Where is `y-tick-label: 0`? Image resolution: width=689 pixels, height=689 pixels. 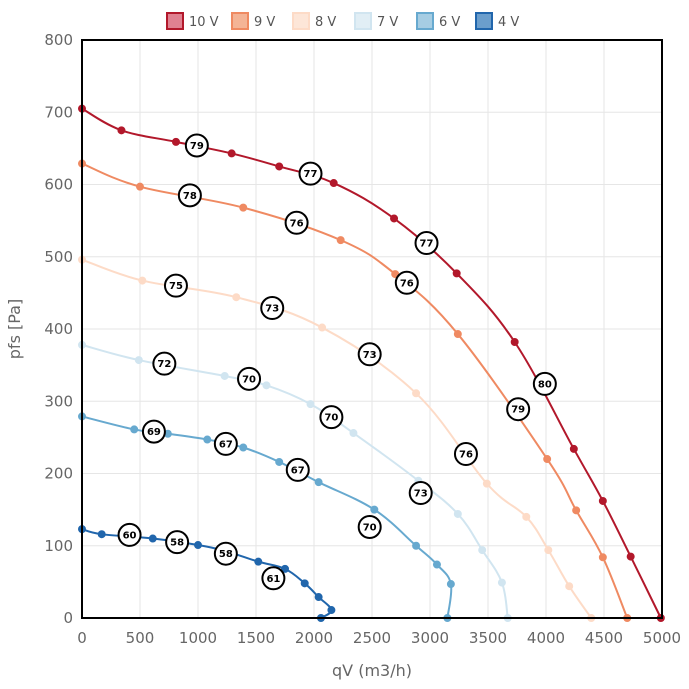
y-tick-label: 0 is located at coordinates (68, 618).